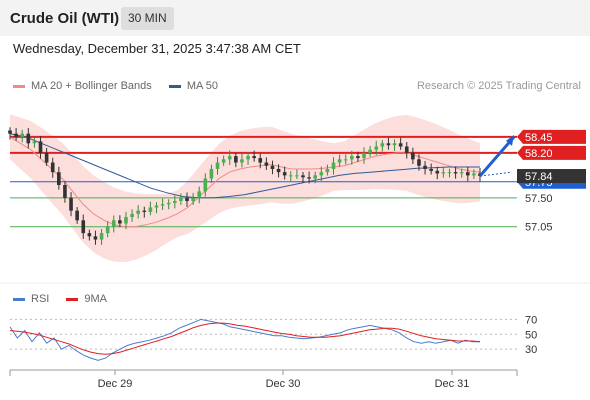 The height and width of the screenshot is (400, 590). I want to click on ma50-line, so click(244, 166).